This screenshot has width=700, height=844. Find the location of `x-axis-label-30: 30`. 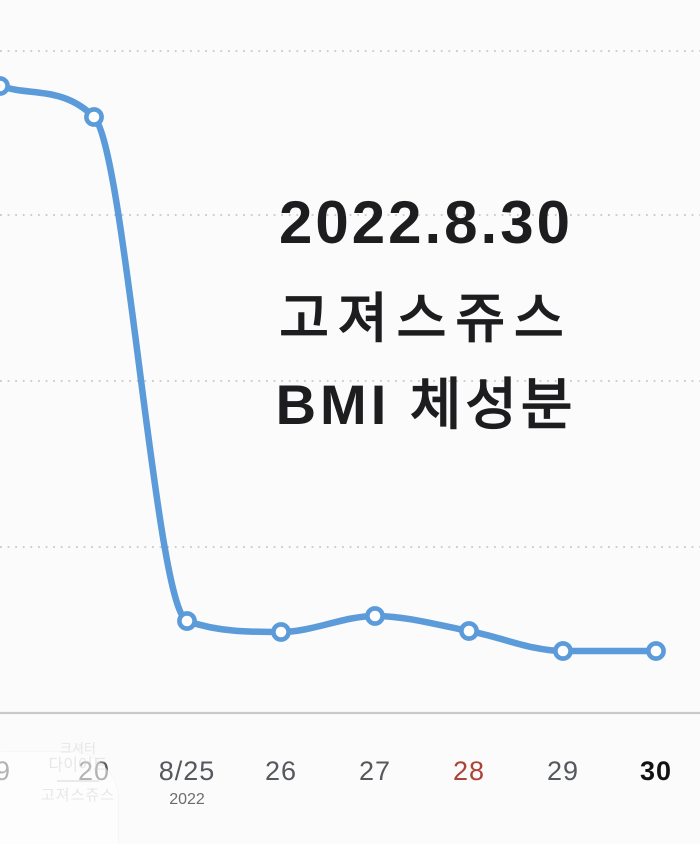

x-axis-label-30: 30 is located at coordinates (656, 771).